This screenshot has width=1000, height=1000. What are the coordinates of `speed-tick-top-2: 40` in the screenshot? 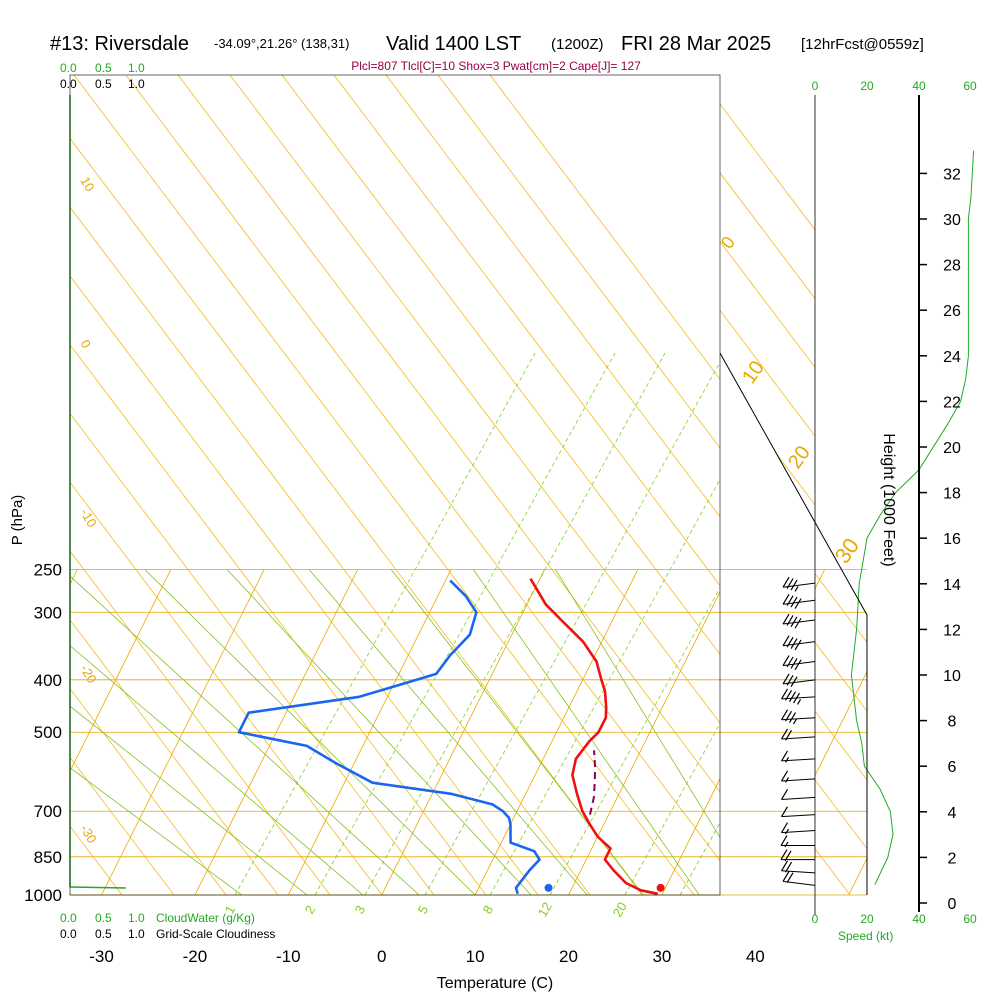 It's located at (919, 86).